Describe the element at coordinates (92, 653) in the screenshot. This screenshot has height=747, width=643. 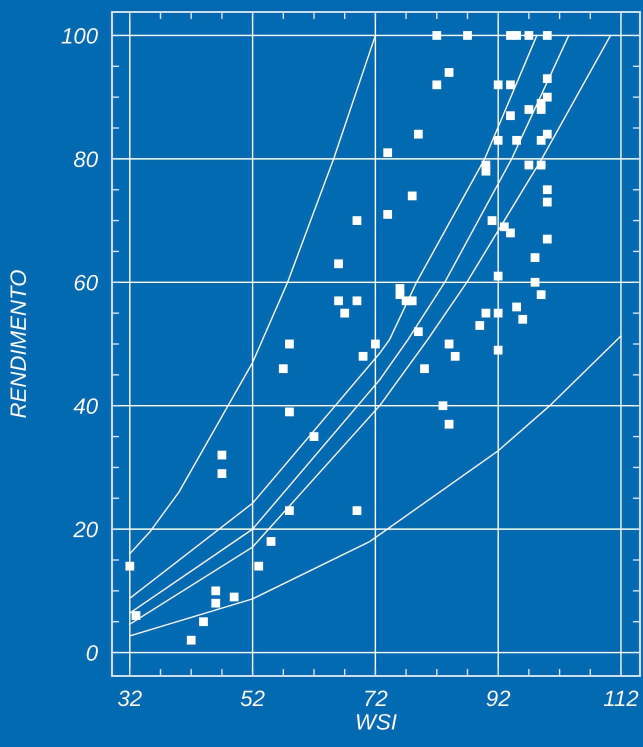
I see `y-tick-label: 0` at that location.